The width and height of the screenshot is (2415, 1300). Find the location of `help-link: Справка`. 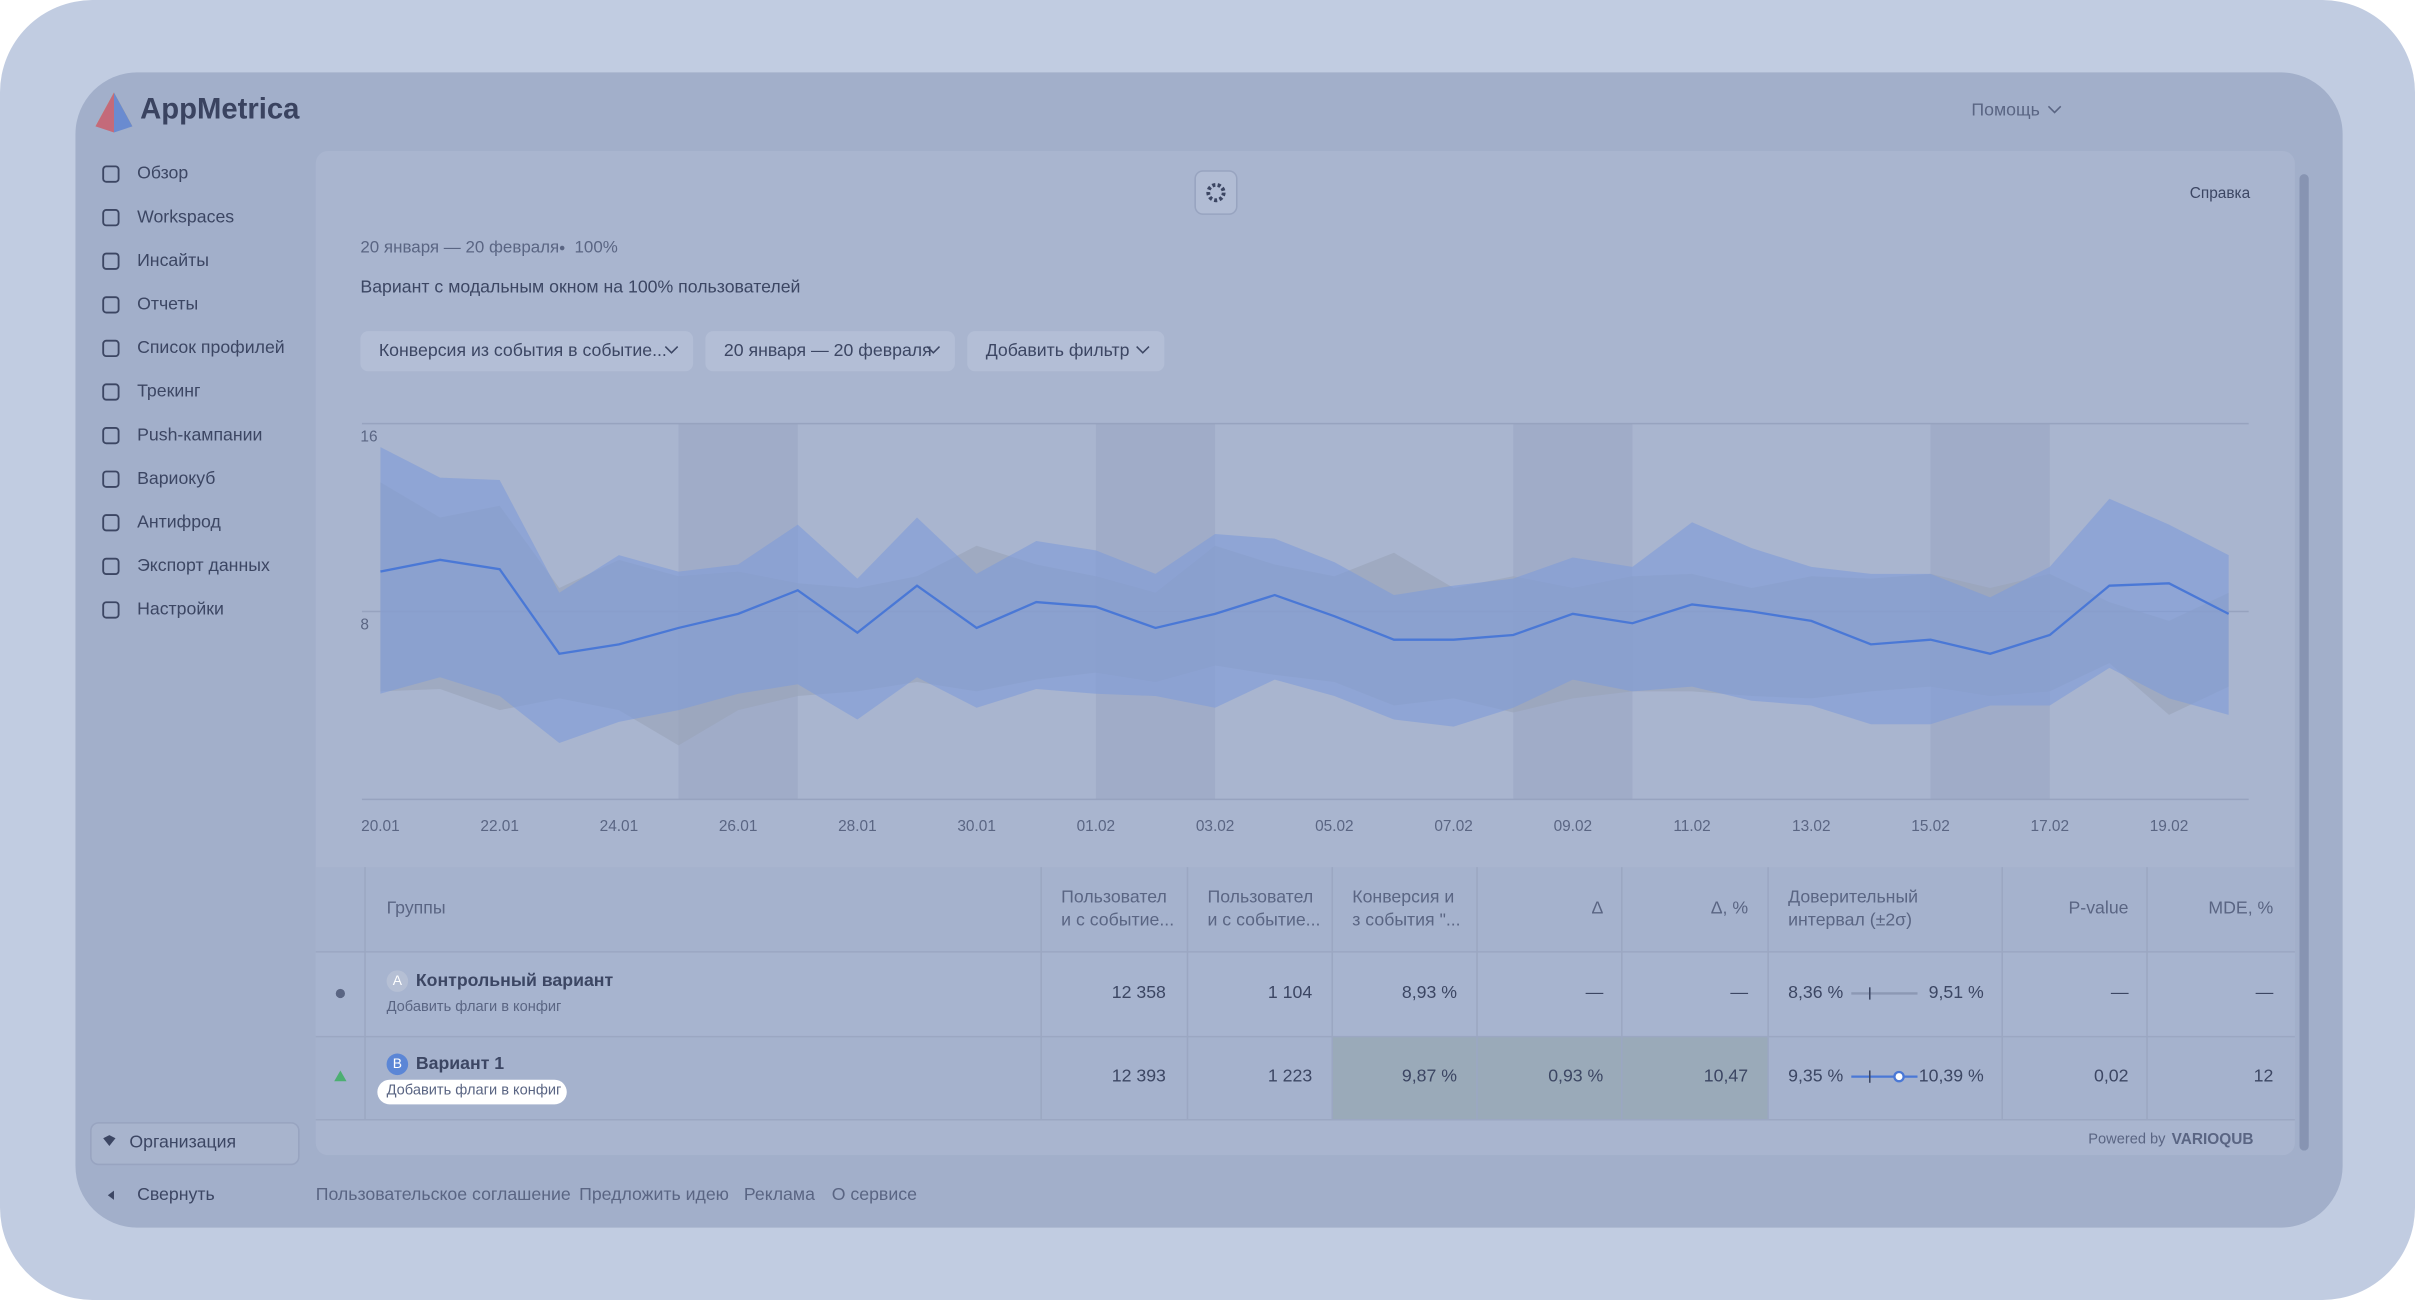

help-link: Справка is located at coordinates (2220, 193).